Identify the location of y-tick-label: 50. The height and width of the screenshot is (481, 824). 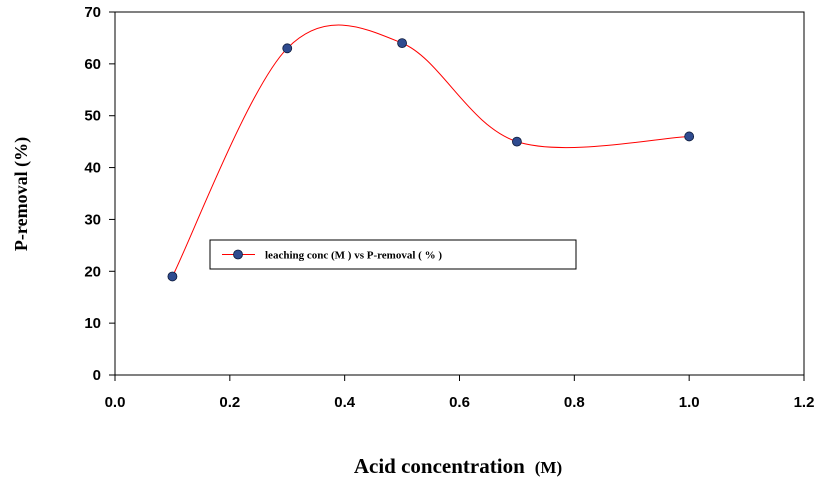
(92, 116).